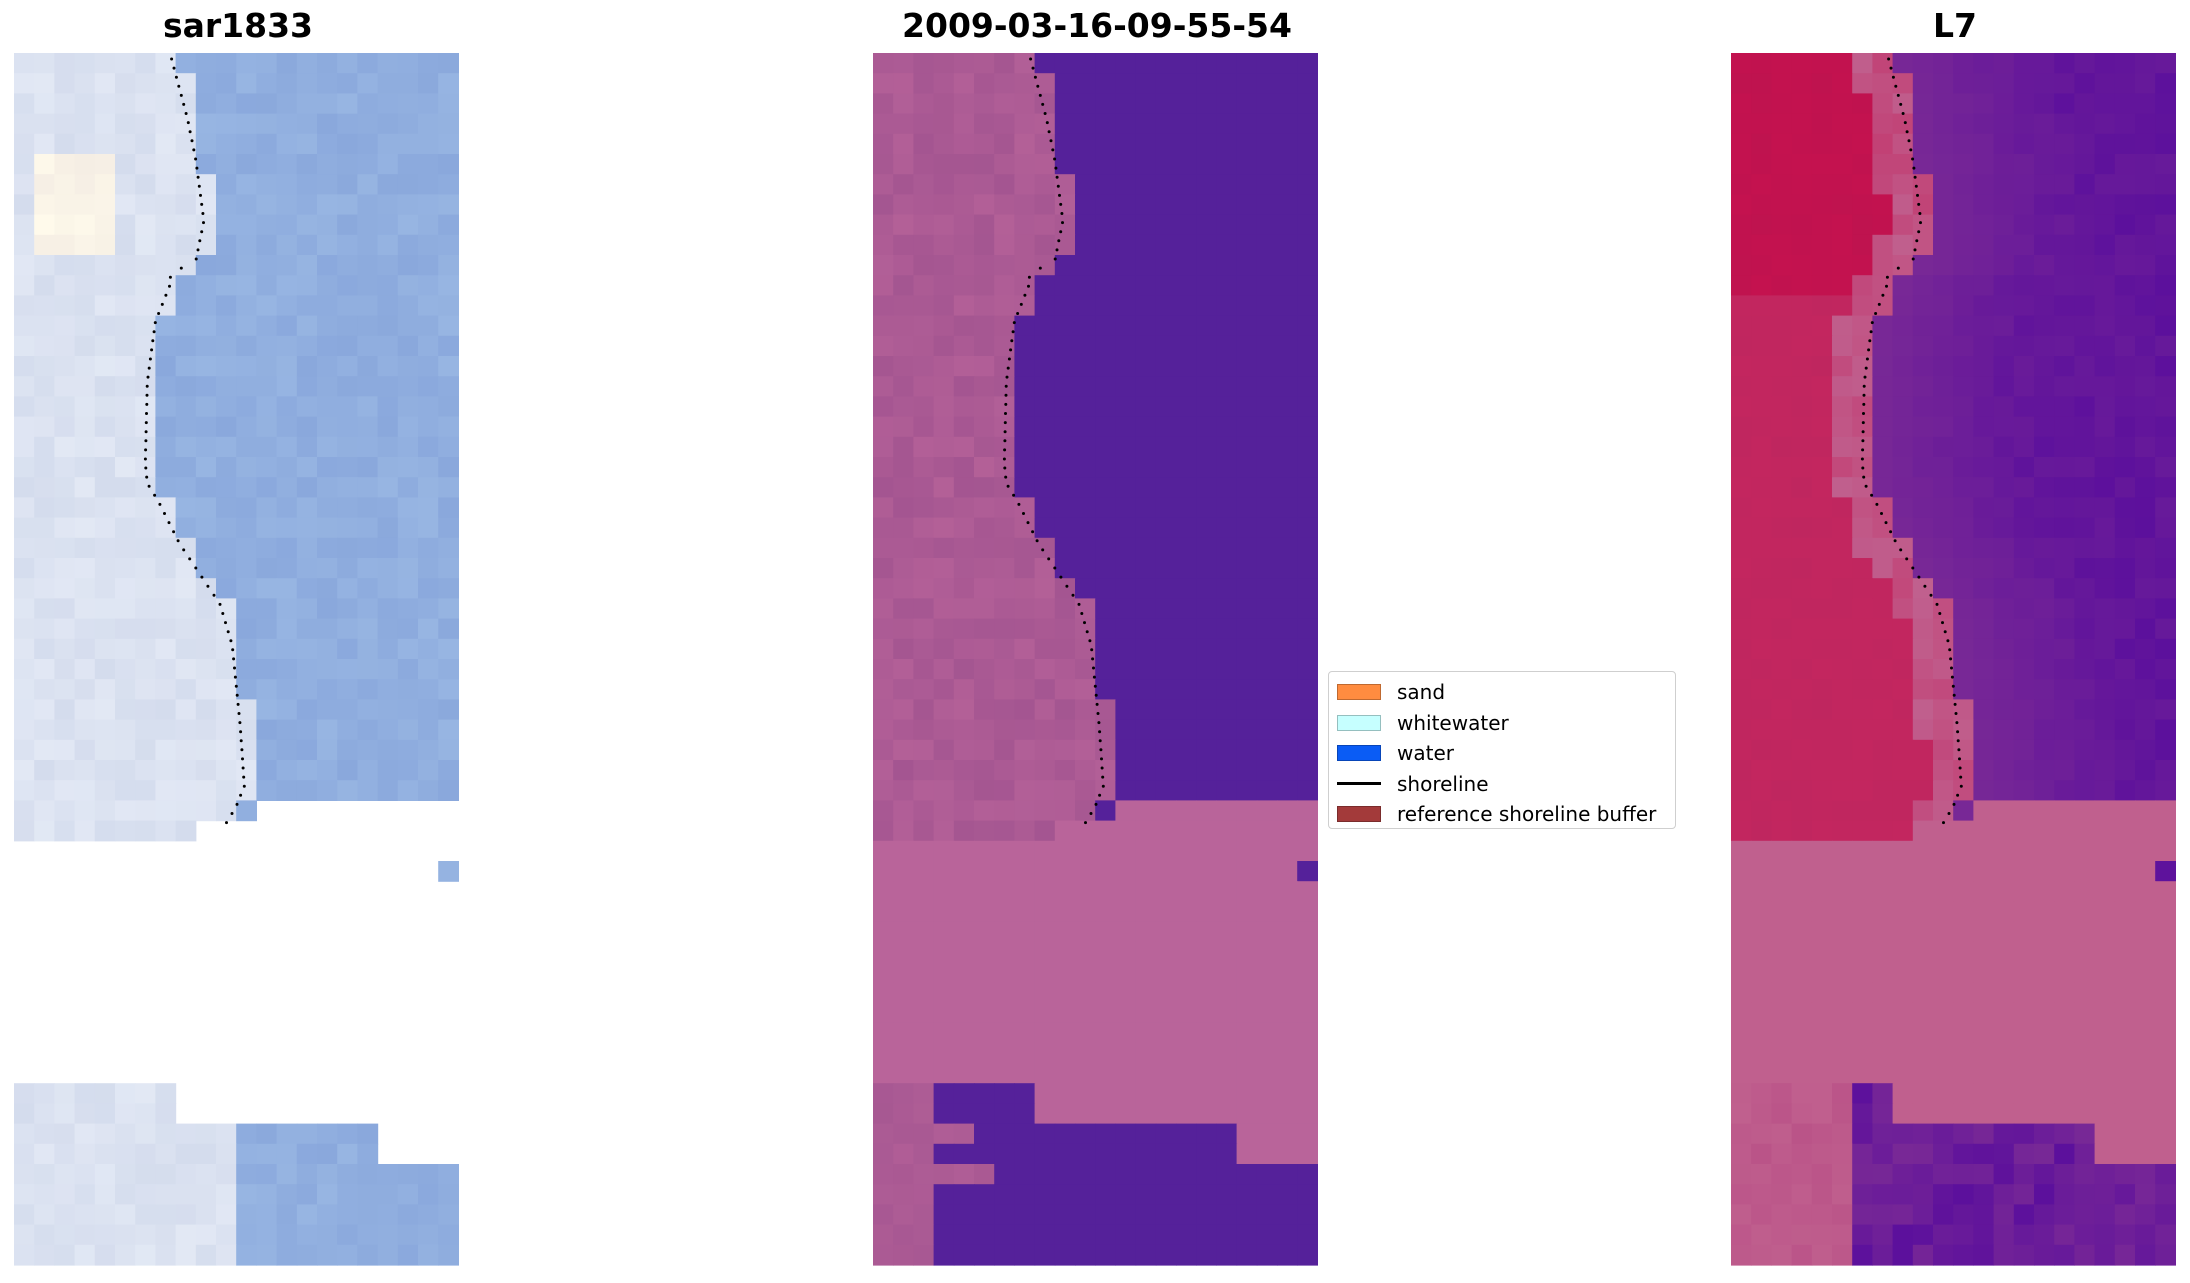 This screenshot has height=1283, width=2190. Describe the element at coordinates (1359, 784) in the screenshot. I see `shoreline-swatch` at that location.